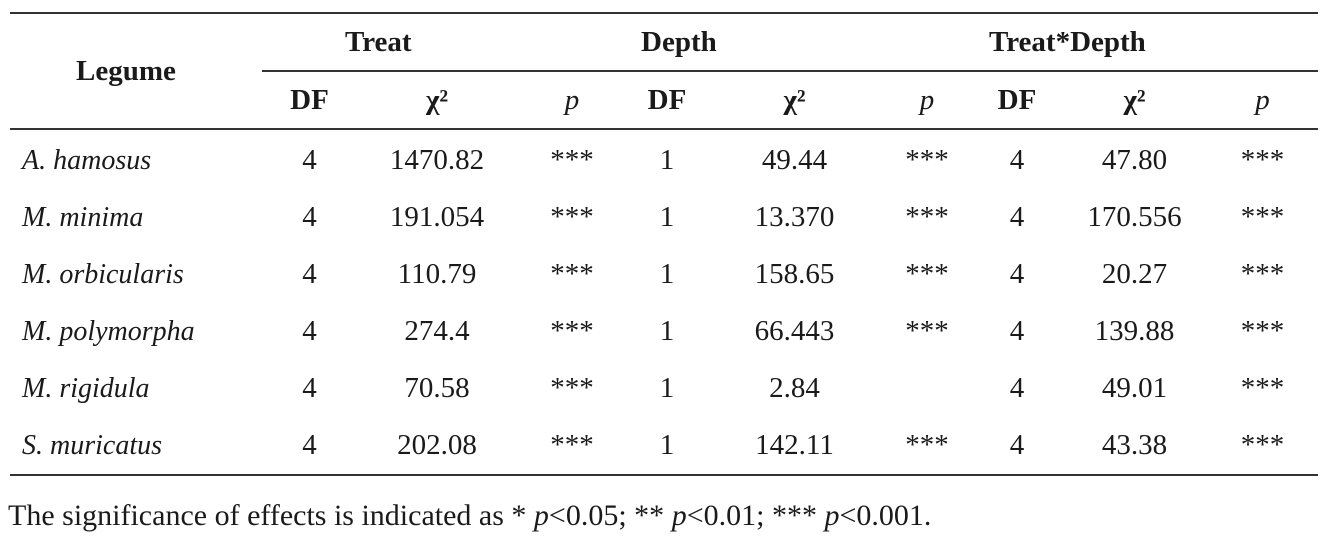 This screenshot has height=539, width=1330. Describe the element at coordinates (572, 99) in the screenshot. I see `subheader-treat-p: p` at that location.